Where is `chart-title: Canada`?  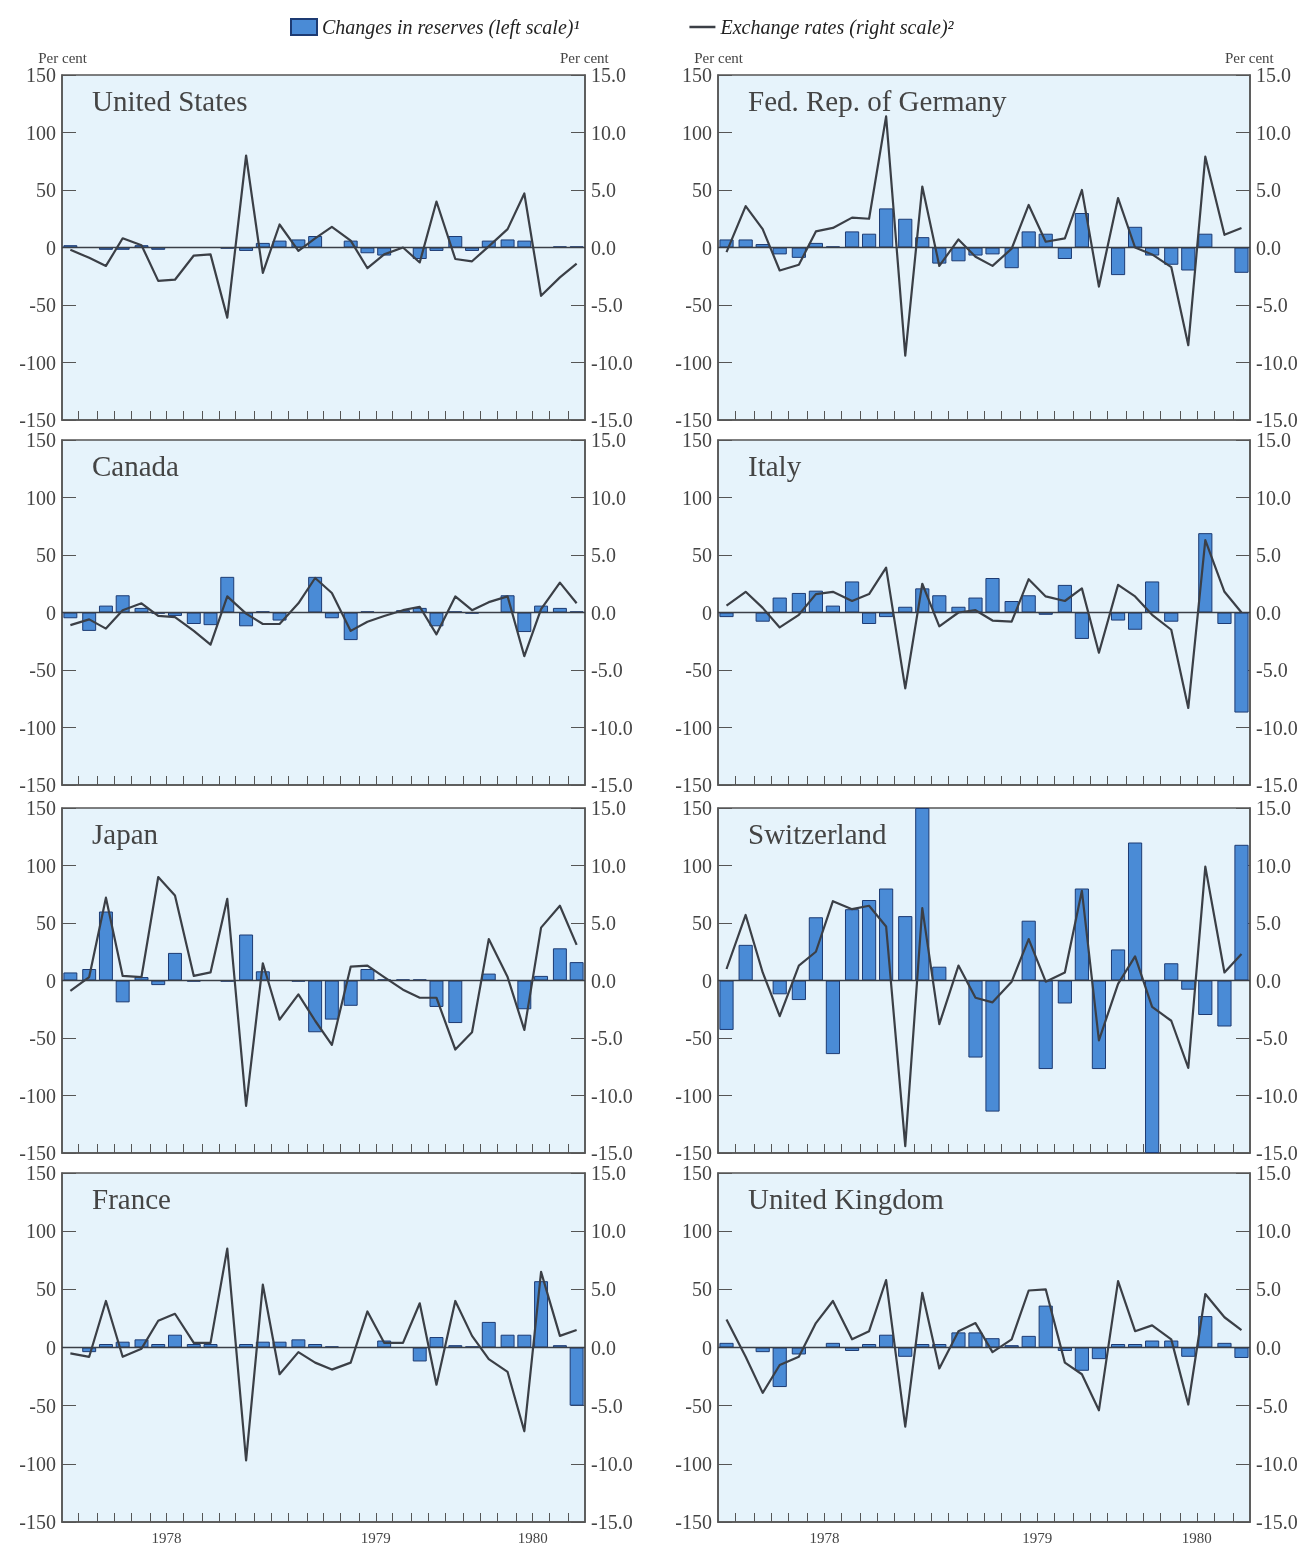 chart-title: Canada is located at coordinates (136, 465).